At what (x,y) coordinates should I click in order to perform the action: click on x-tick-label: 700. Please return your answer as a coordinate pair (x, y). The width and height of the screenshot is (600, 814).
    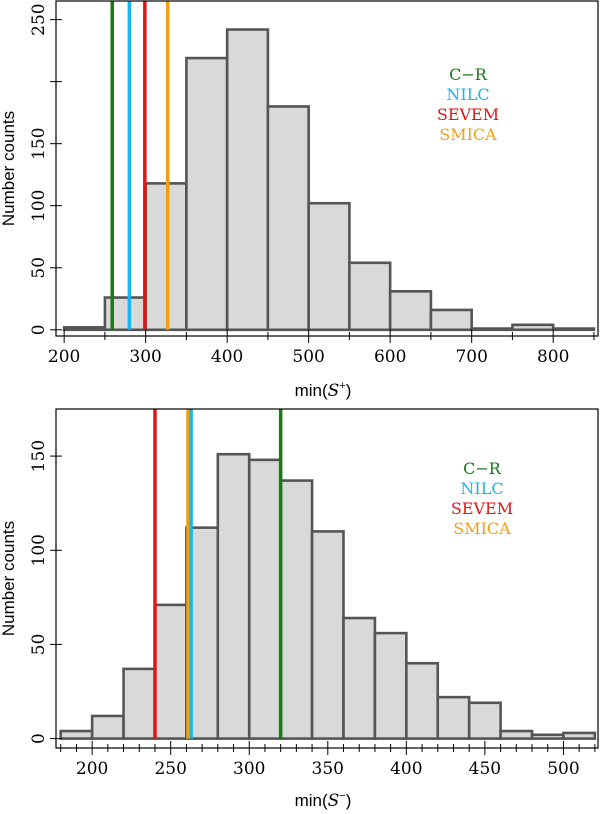
    Looking at the image, I should click on (471, 357).